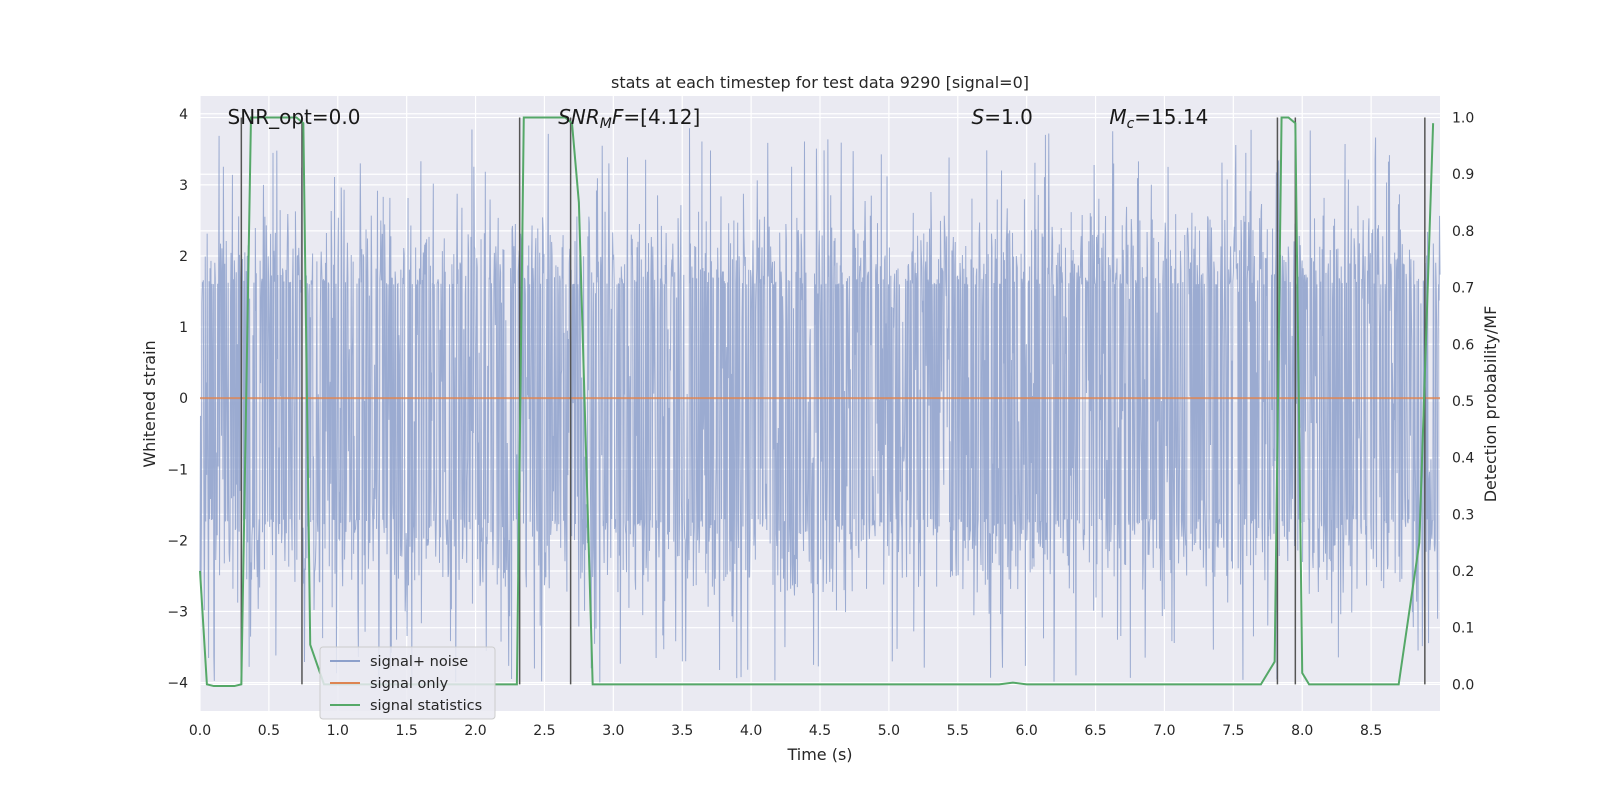 This screenshot has height=800, width=1600. What do you see at coordinates (613, 731) in the screenshot?
I see `x-tick-label: 3.0` at bounding box center [613, 731].